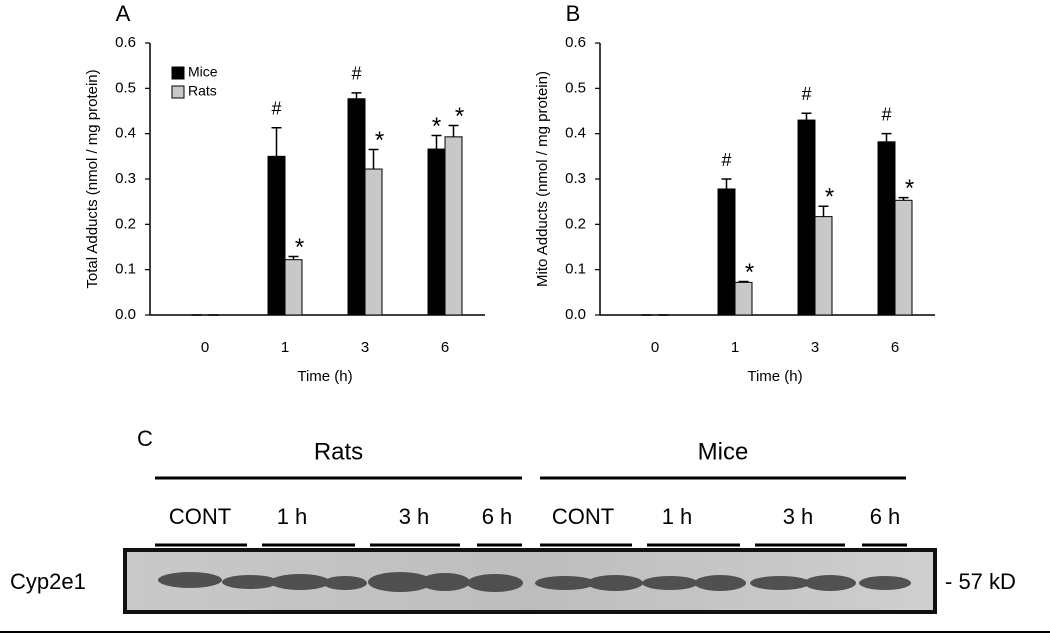  Describe the element at coordinates (542, 179) in the screenshot. I see `y-axis-label: Mito Adducts (nmol / mg protein)` at that location.